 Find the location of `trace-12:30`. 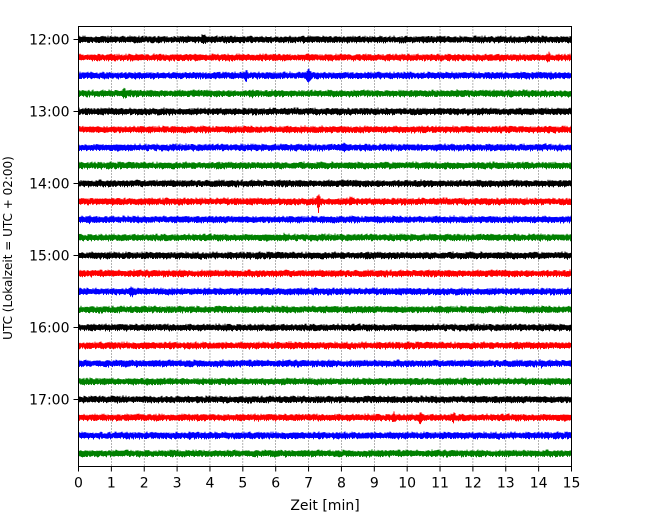

trace-12:30 is located at coordinates (325, 75).